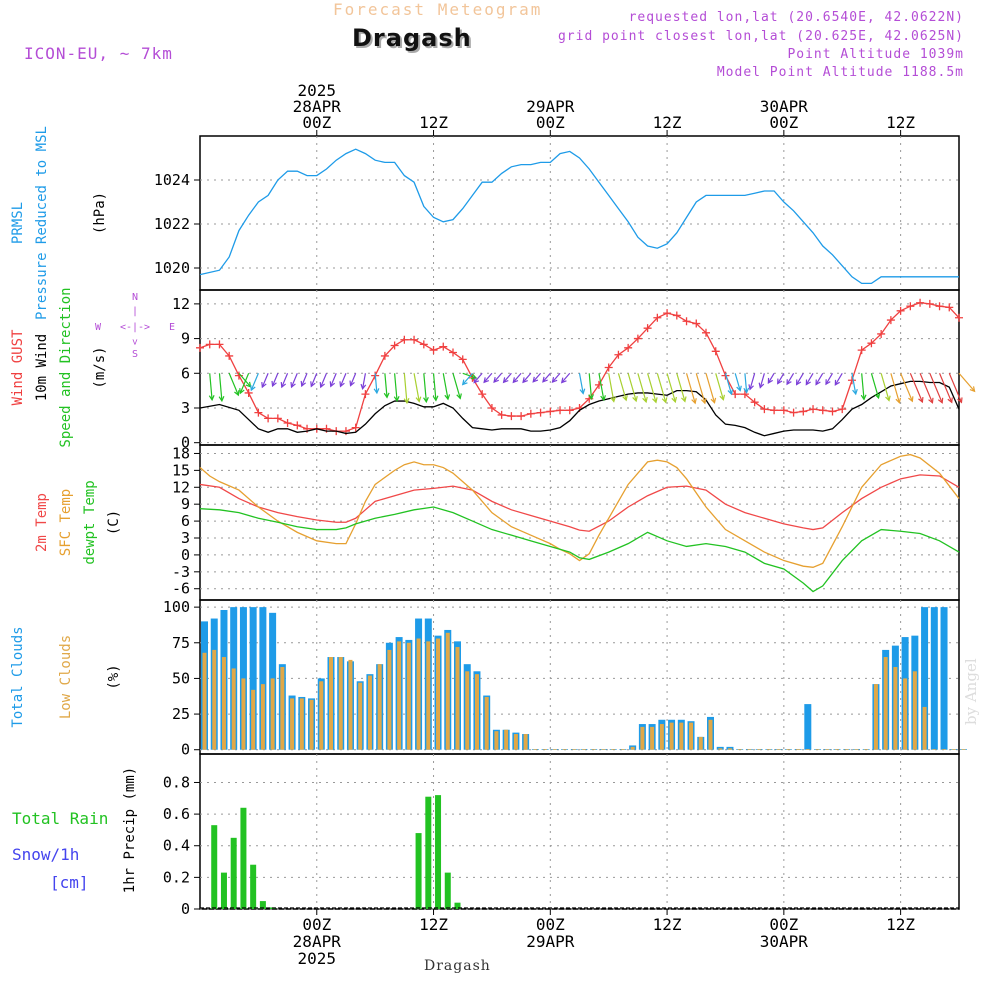  I want to click on wind-panel-frame, so click(579, 367).